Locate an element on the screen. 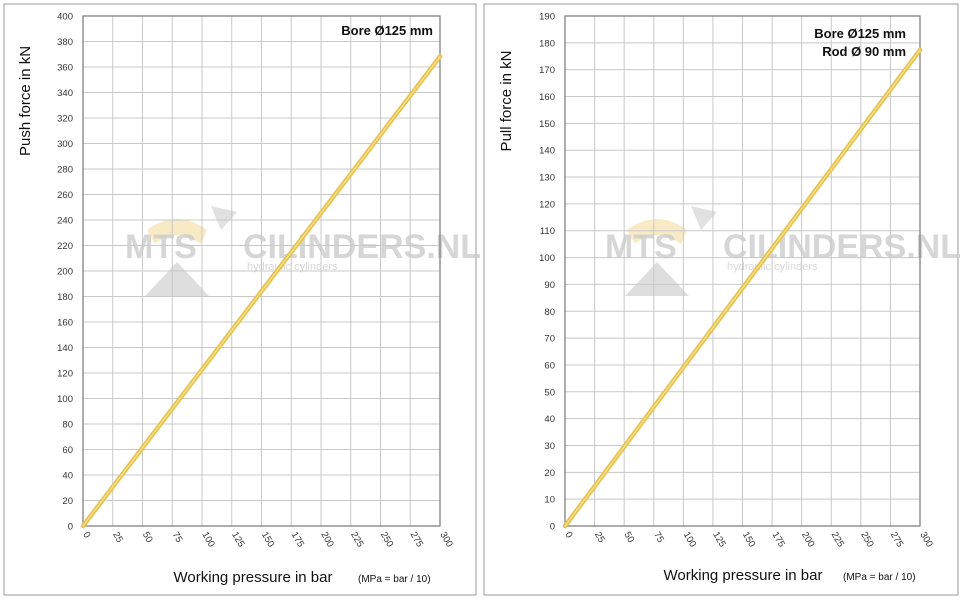 The image size is (963, 601). chart2-y-tick-label-17: 170 is located at coordinates (547, 70).